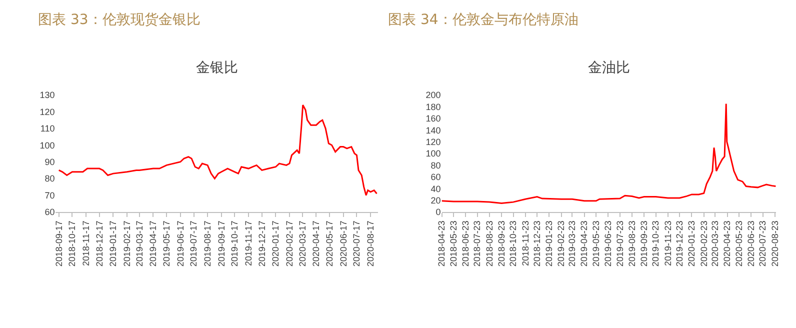  Describe the element at coordinates (99, 243) in the screenshot. I see `x-tick-label: 2018-12-17` at that location.